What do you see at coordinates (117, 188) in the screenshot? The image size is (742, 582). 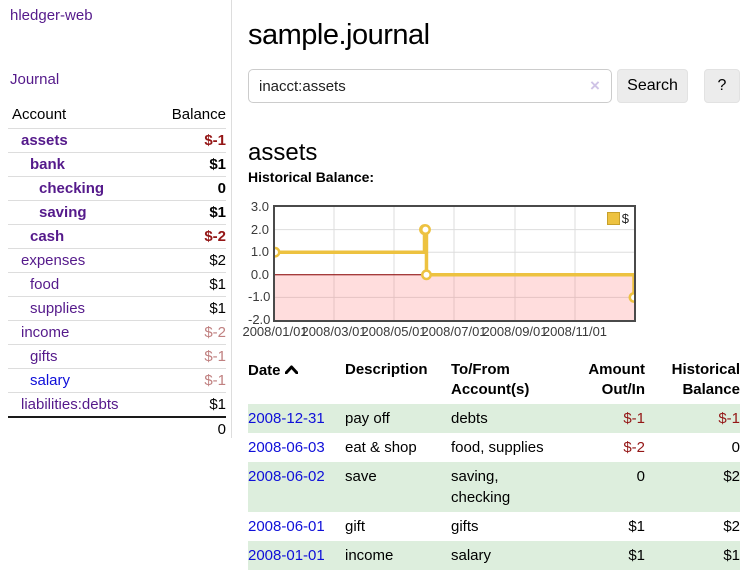 I see `account-row: checking 0` at bounding box center [117, 188].